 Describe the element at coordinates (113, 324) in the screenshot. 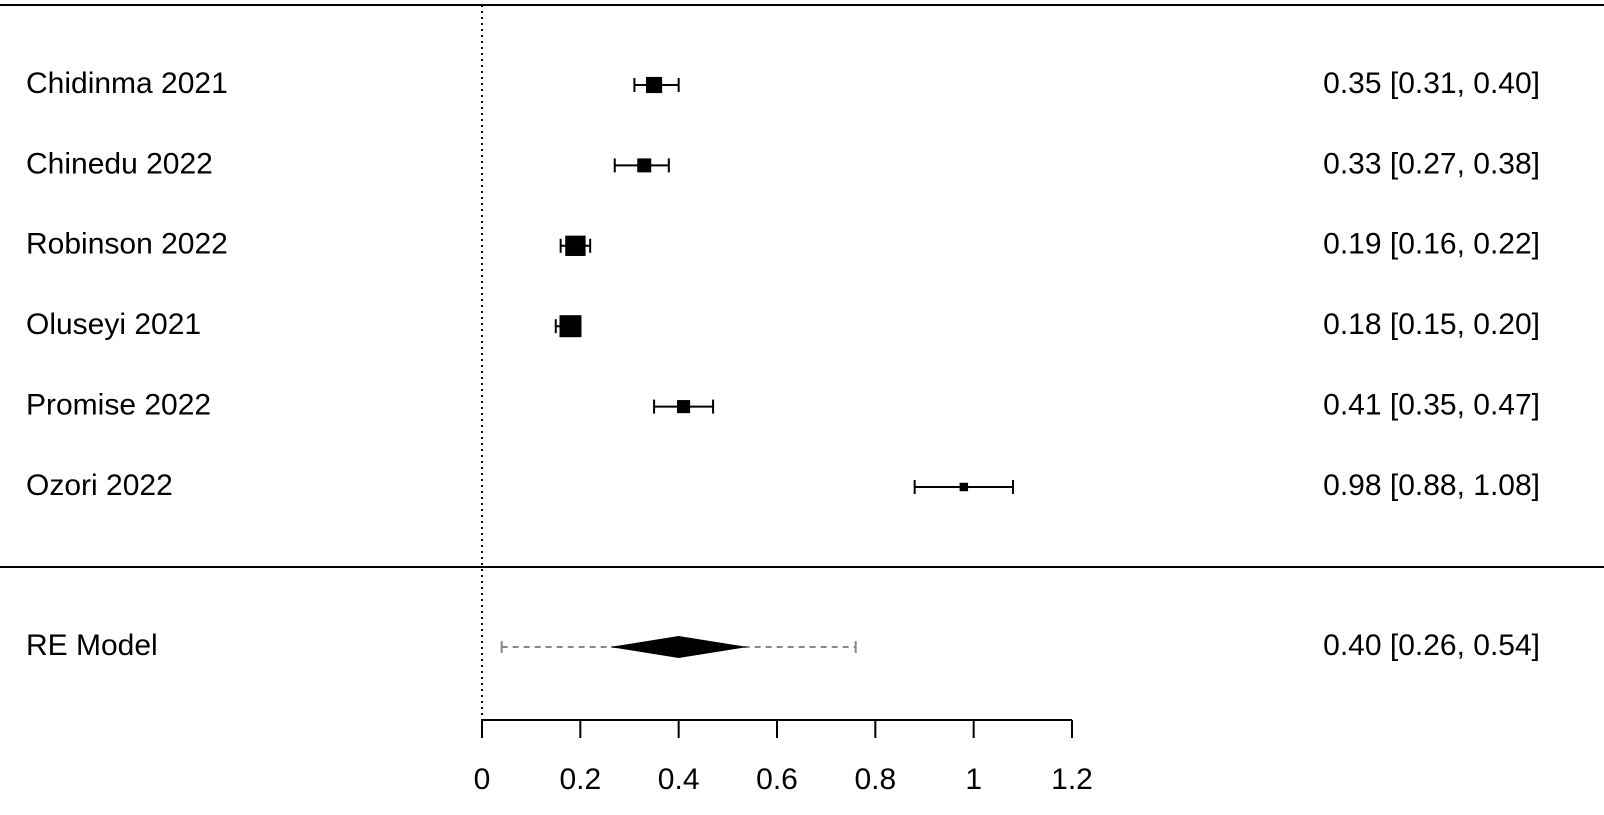

I see `study-label: Oluseyi 2021` at that location.